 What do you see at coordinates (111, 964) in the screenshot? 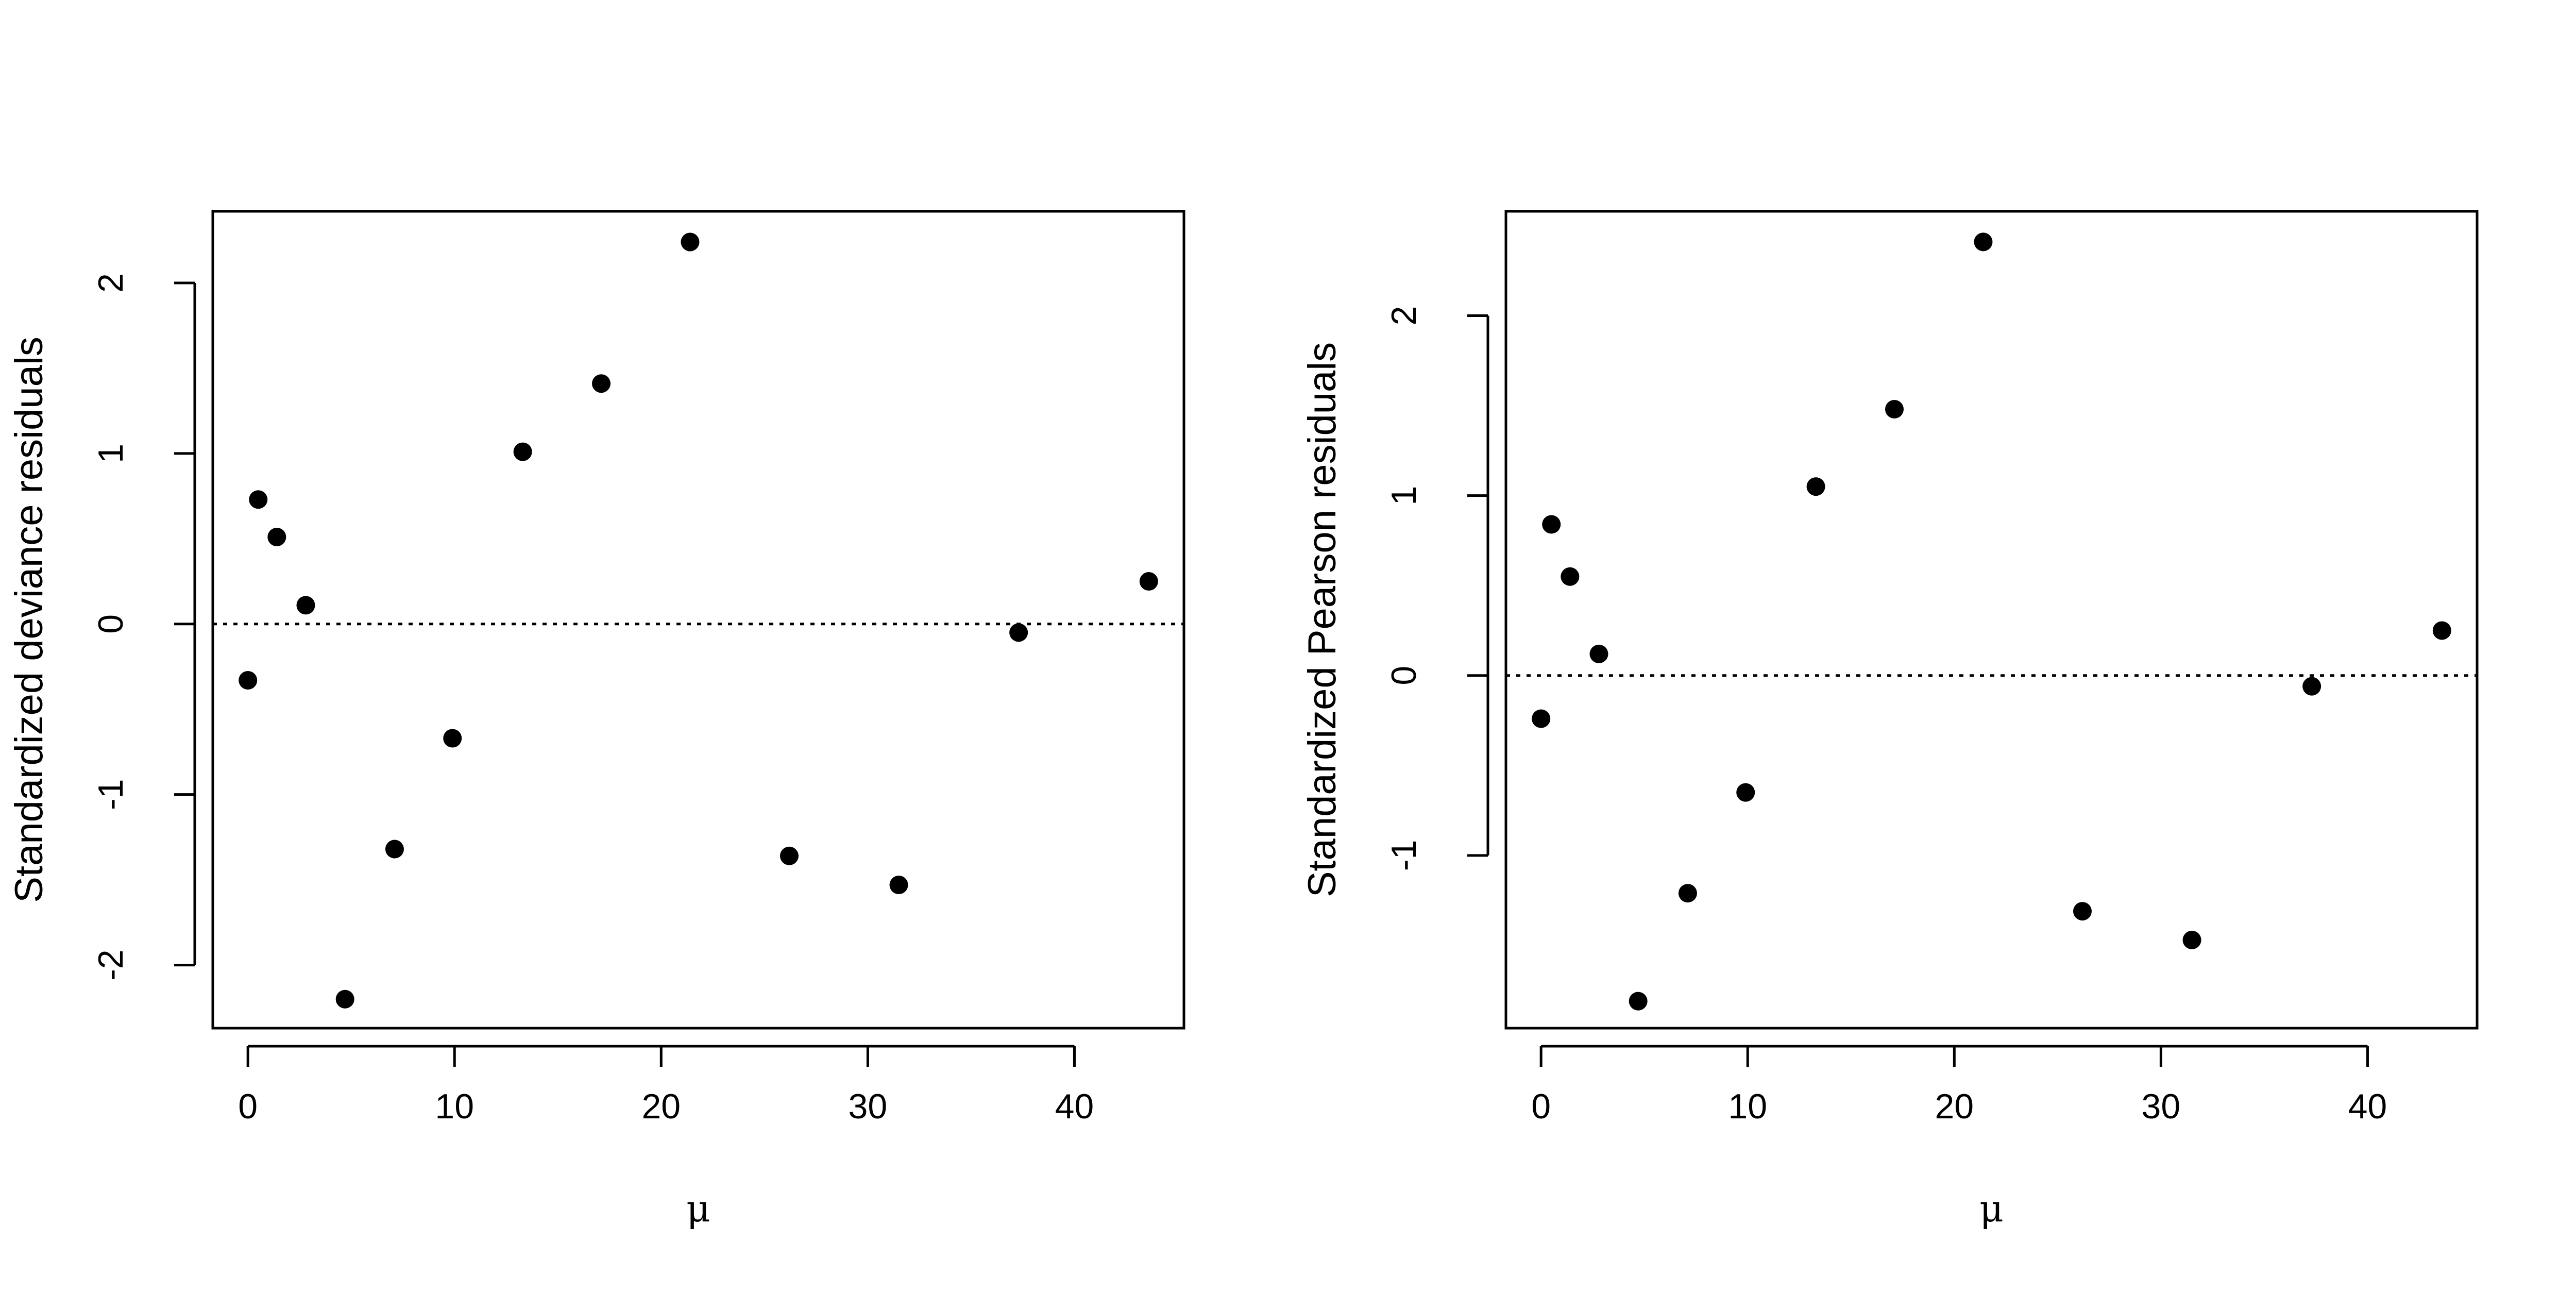
I see `y-tick-label: -2` at bounding box center [111, 964].